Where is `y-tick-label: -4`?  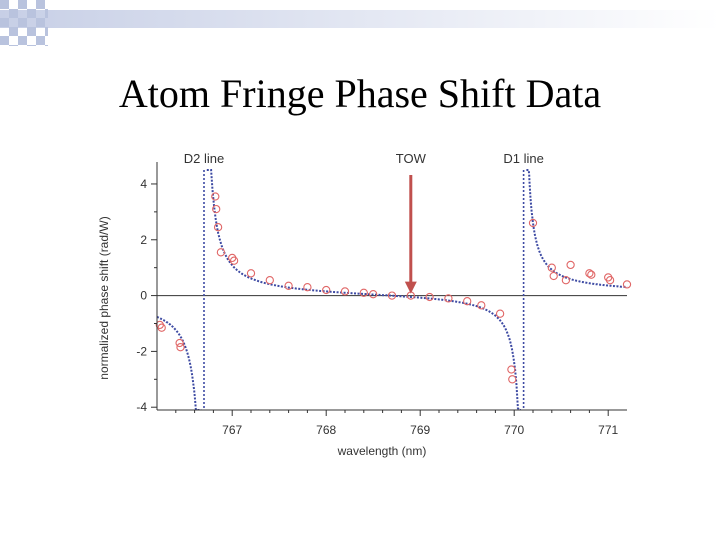 y-tick-label: -4 is located at coordinates (141, 407).